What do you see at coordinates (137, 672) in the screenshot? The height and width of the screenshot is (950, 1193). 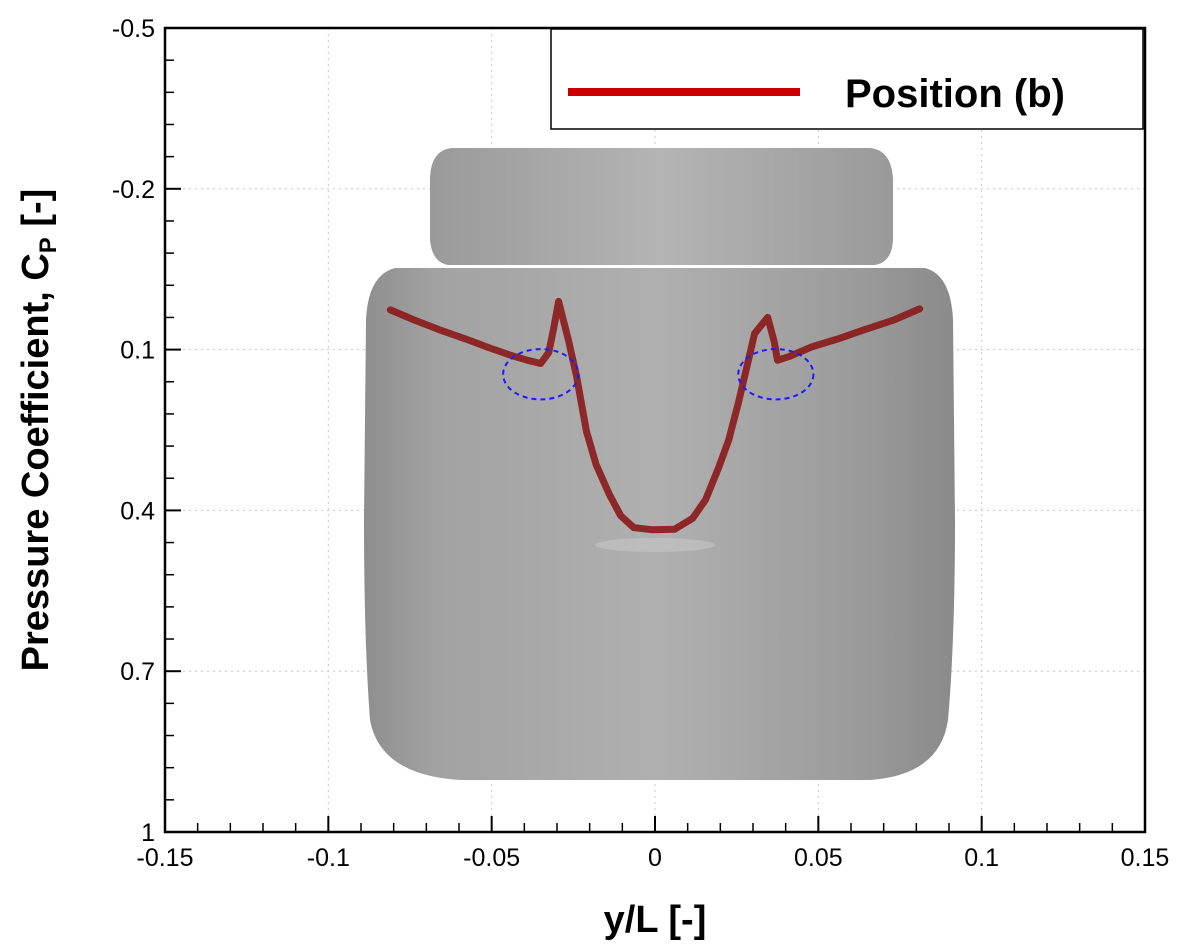 I see `y-tick-label: 0.7` at bounding box center [137, 672].